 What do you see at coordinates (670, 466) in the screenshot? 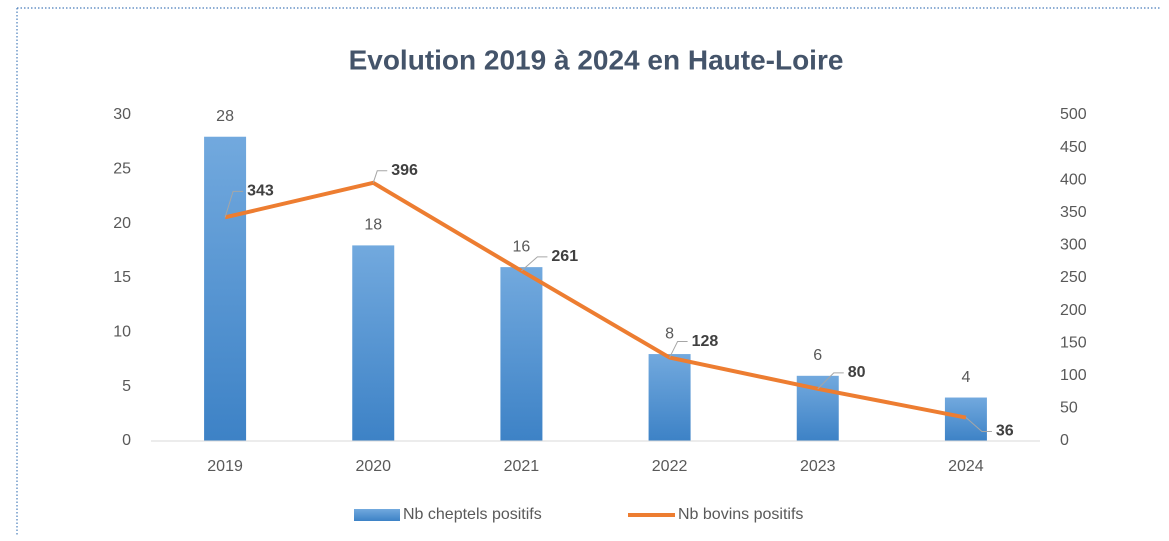
I see `x-tick-label: 2022` at bounding box center [670, 466].